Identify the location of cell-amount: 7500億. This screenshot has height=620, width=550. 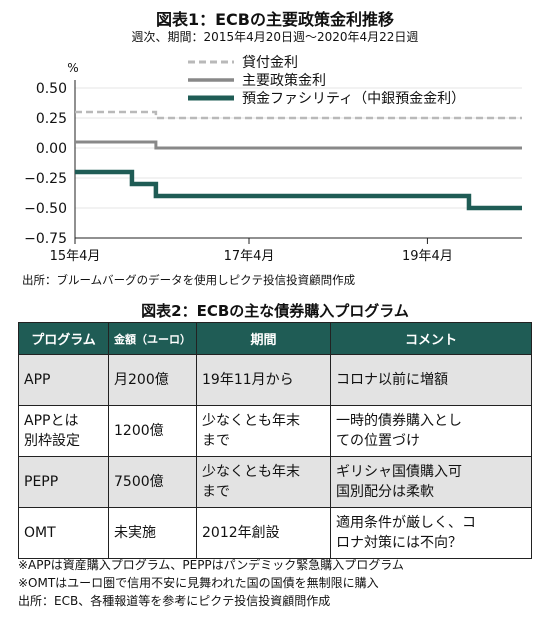
(152, 482).